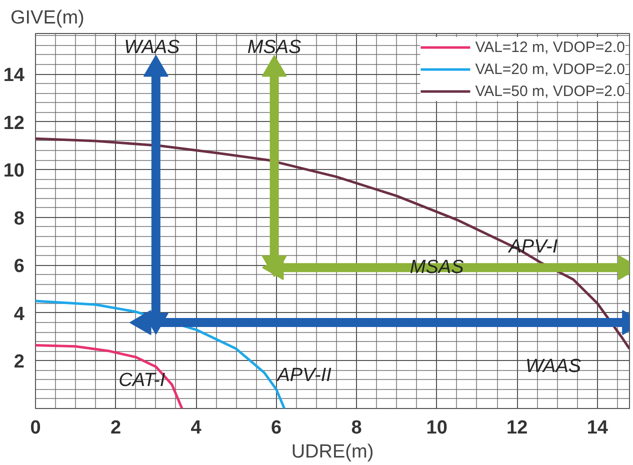 The height and width of the screenshot is (465, 633). I want to click on y-tick-label: 14, so click(14, 75).